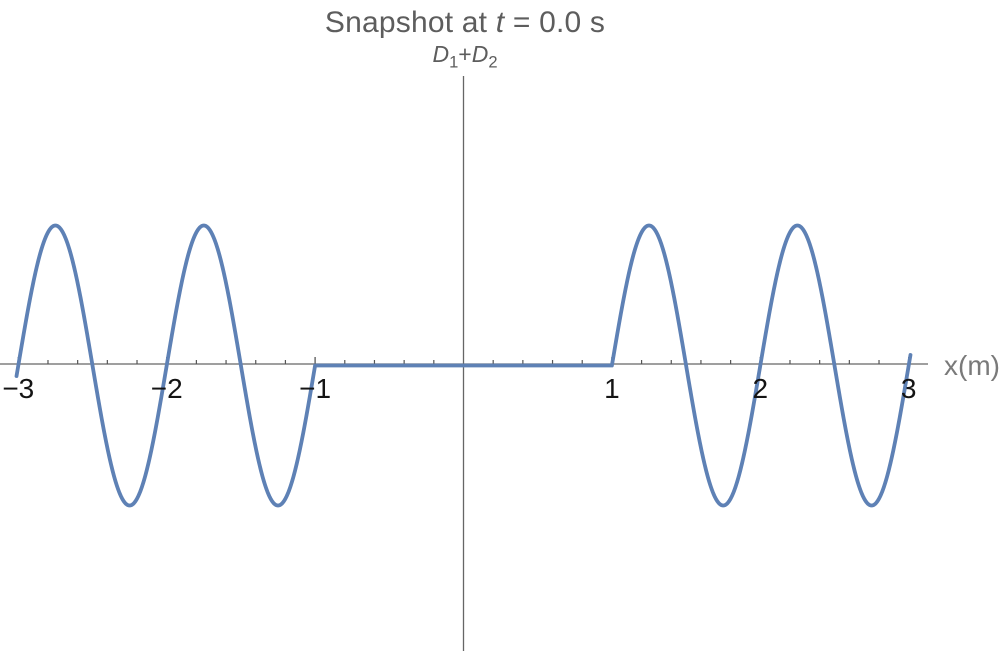  I want to click on x-tick-label: 1, so click(612, 388).